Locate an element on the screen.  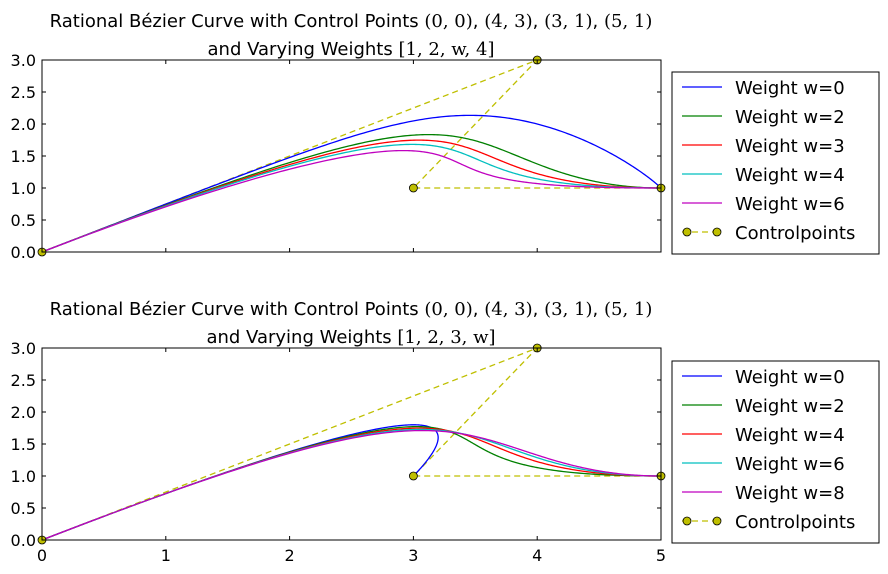
x-tick-label: 0 is located at coordinates (42, 555).